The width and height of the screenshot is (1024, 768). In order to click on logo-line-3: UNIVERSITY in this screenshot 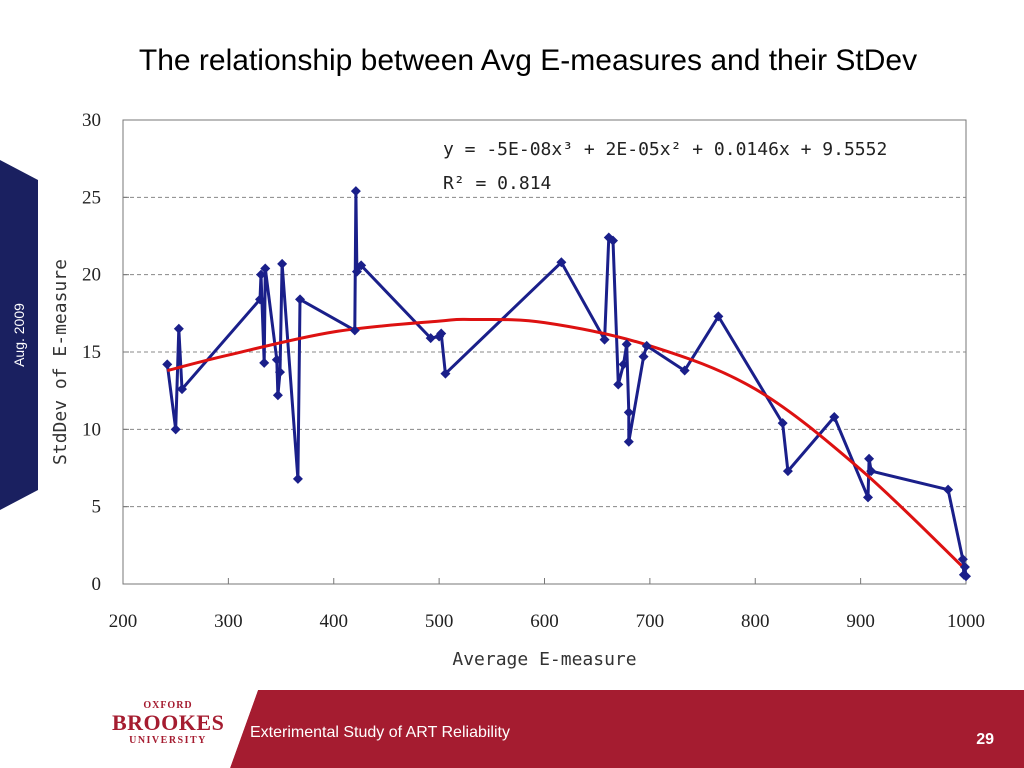, I will do `click(168, 740)`.